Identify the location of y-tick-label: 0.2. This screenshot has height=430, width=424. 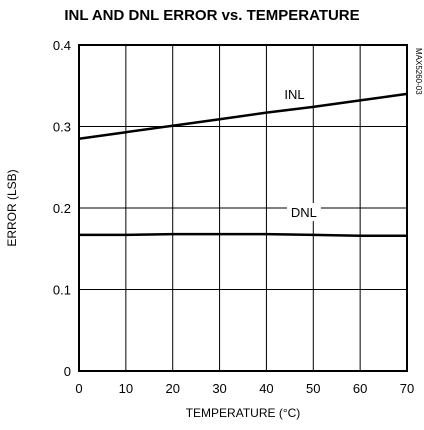
(62, 208).